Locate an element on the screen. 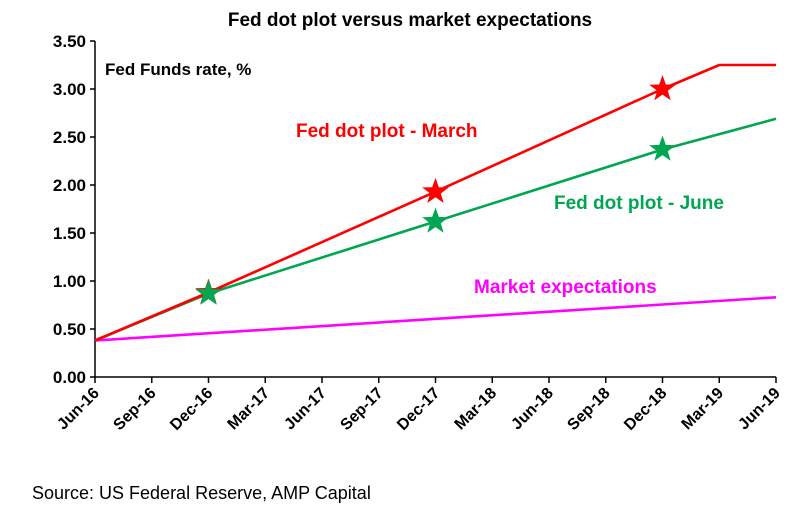 Image resolution: width=800 pixels, height=514 pixels. series-label-market: Market expectations is located at coordinates (565, 287).